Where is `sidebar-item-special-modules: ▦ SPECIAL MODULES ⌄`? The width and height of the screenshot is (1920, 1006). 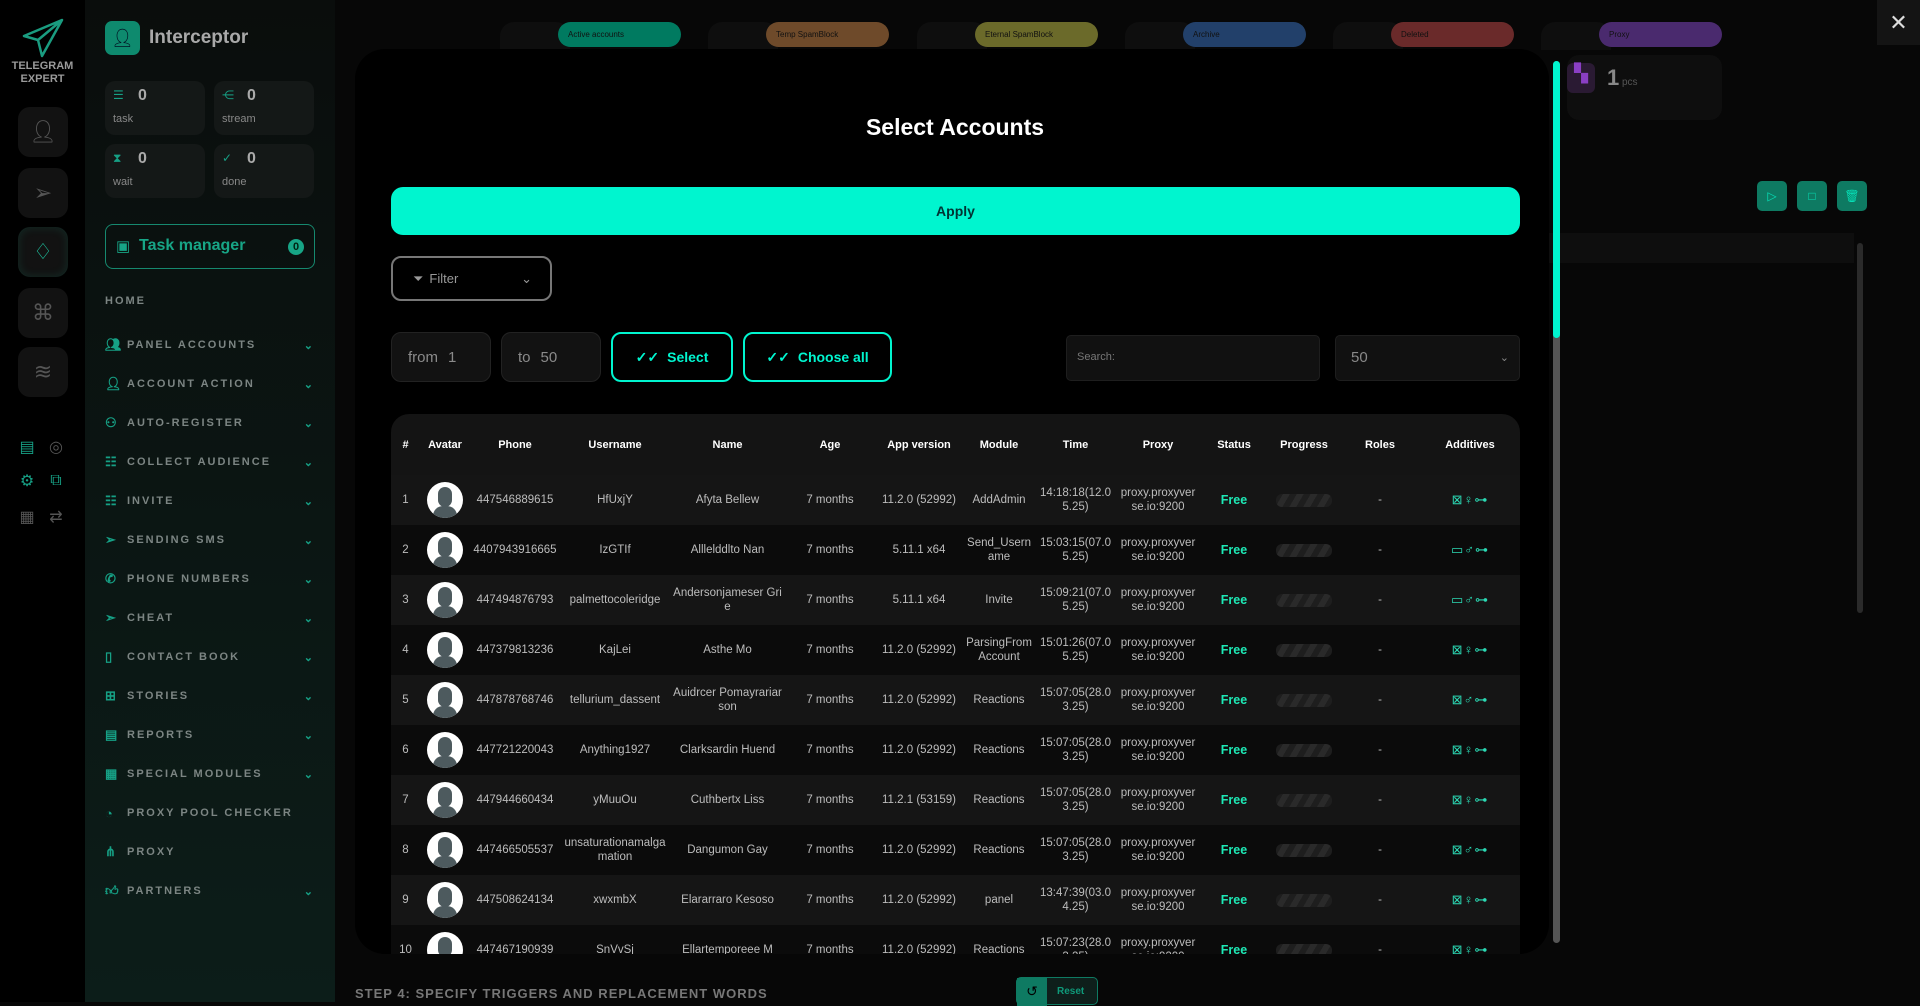
sidebar-item-special-modules: ▦ SPECIAL MODULES ⌄ is located at coordinates (210, 774).